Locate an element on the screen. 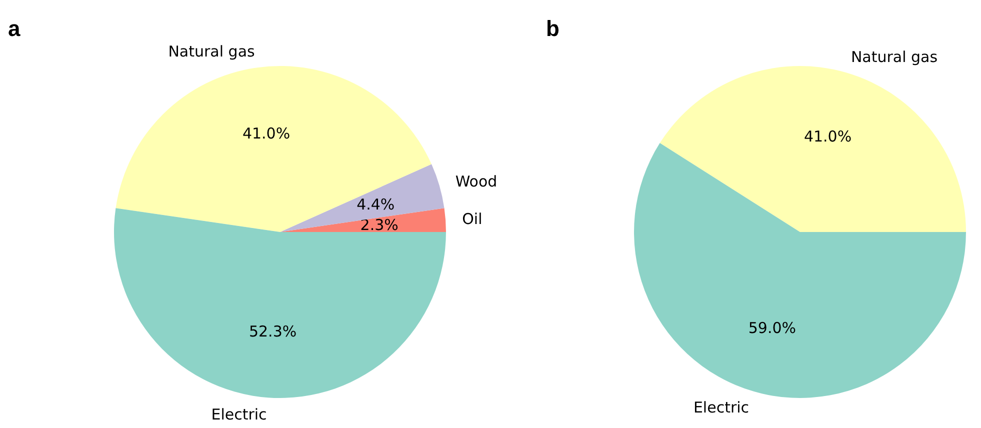  data-label: 59.0% is located at coordinates (772, 327).